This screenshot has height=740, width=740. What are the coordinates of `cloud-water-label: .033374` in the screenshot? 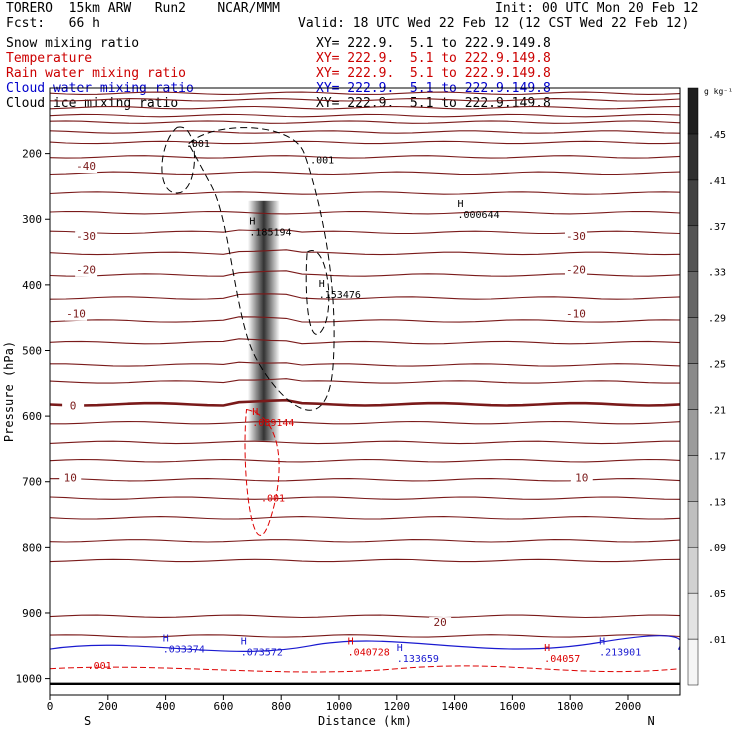 It's located at (184, 649).